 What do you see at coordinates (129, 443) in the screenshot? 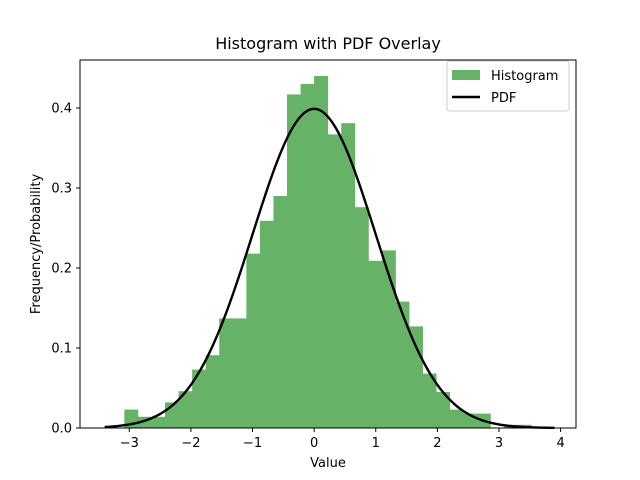
I see `x-tick-label: −3` at bounding box center [129, 443].